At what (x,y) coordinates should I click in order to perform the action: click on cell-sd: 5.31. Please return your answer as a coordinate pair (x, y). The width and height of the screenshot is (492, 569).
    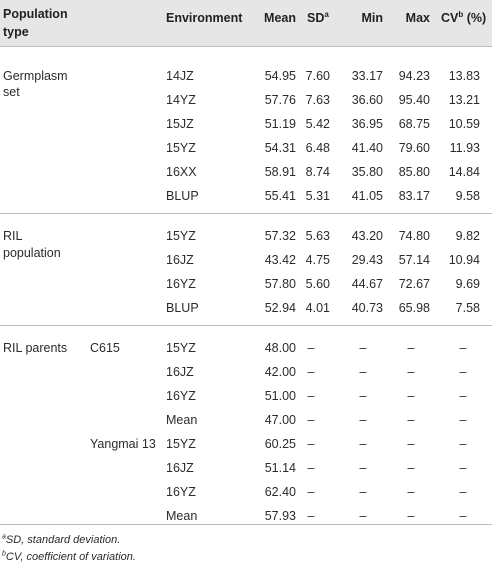
    Looking at the image, I should click on (317, 196).